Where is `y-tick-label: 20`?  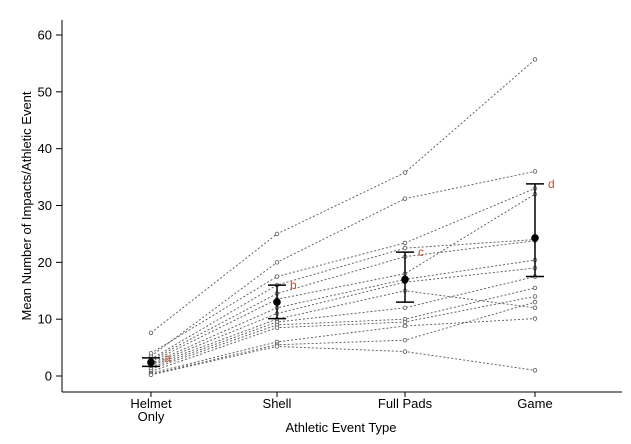
y-tick-label: 20 is located at coordinates (45, 262).